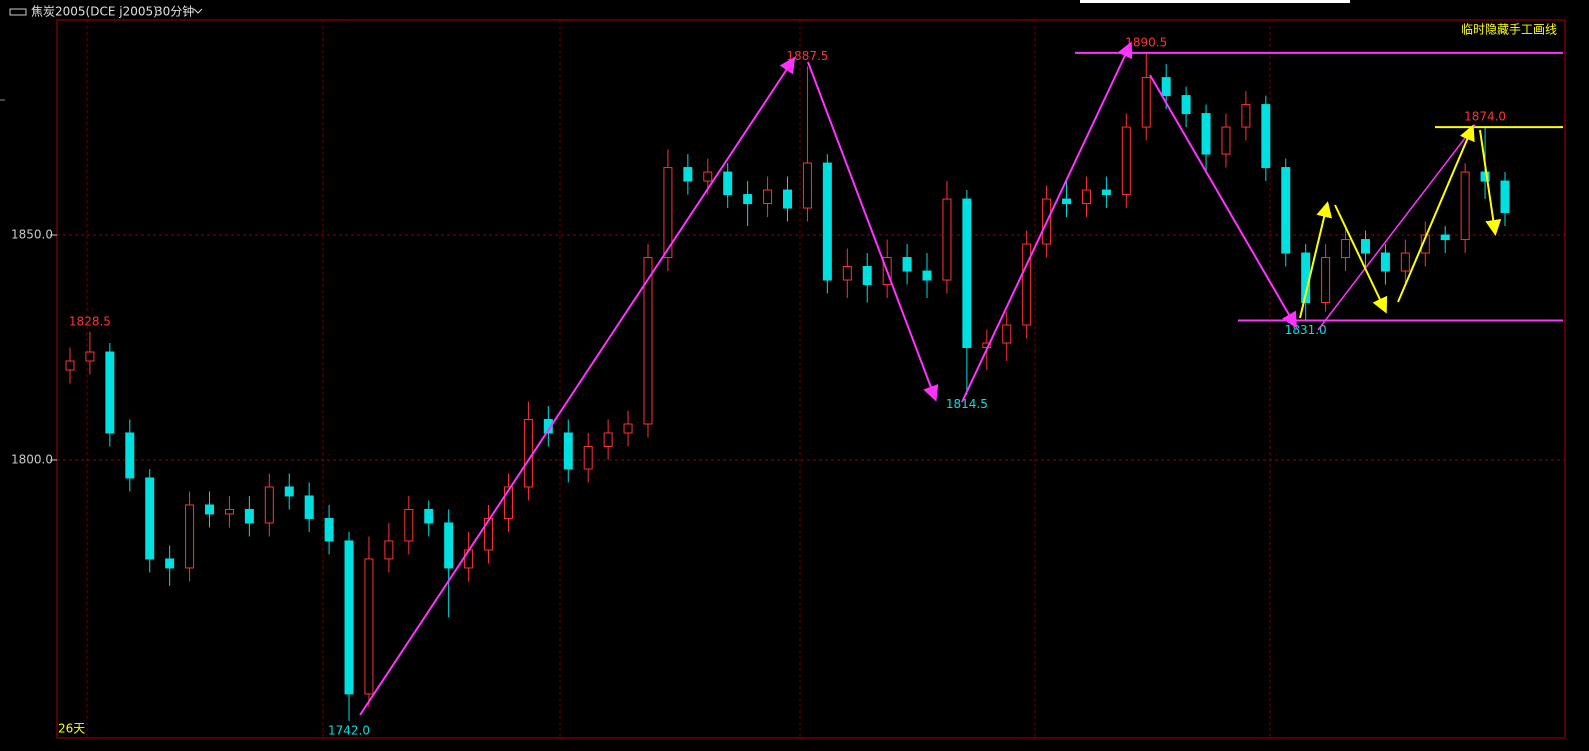 The height and width of the screenshot is (751, 1589). I want to click on price-label: 1874.0, so click(1485, 117).